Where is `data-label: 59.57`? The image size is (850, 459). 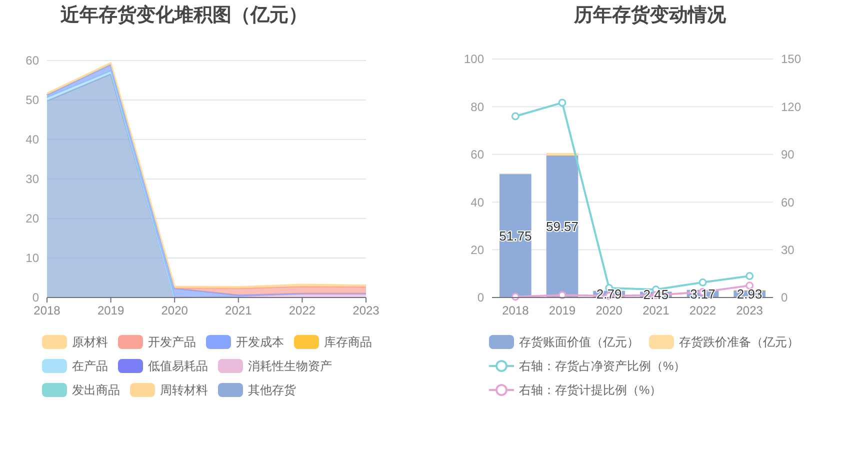 data-label: 59.57 is located at coordinates (562, 226).